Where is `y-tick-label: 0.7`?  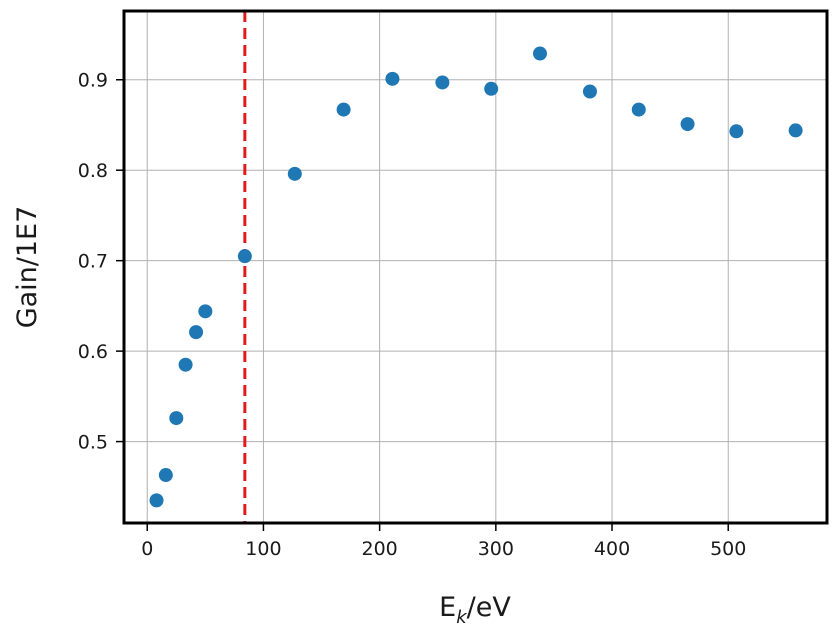
y-tick-label: 0.7 is located at coordinates (93, 262).